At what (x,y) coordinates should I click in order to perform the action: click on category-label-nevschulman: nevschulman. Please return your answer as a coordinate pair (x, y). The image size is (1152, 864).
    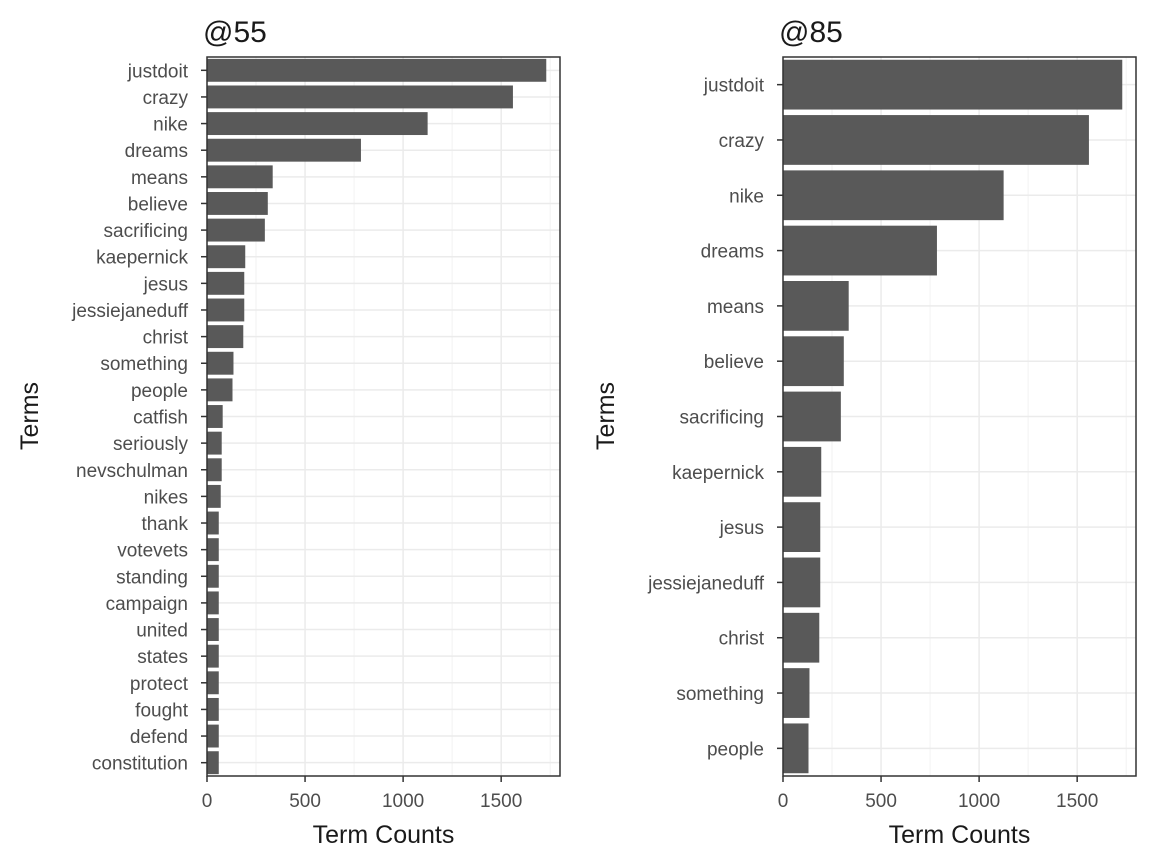
    Looking at the image, I should click on (132, 471).